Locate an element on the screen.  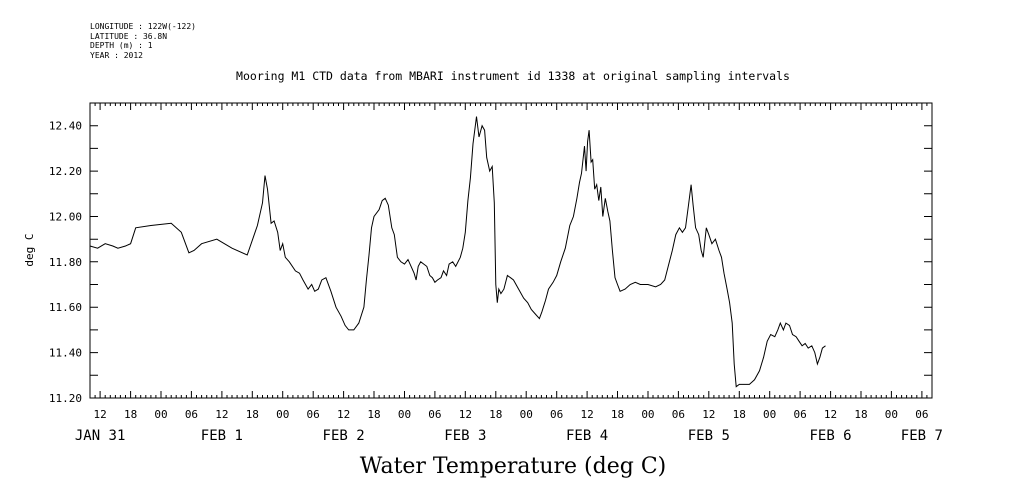
x-date-label: FEB 4 is located at coordinates (587, 436).